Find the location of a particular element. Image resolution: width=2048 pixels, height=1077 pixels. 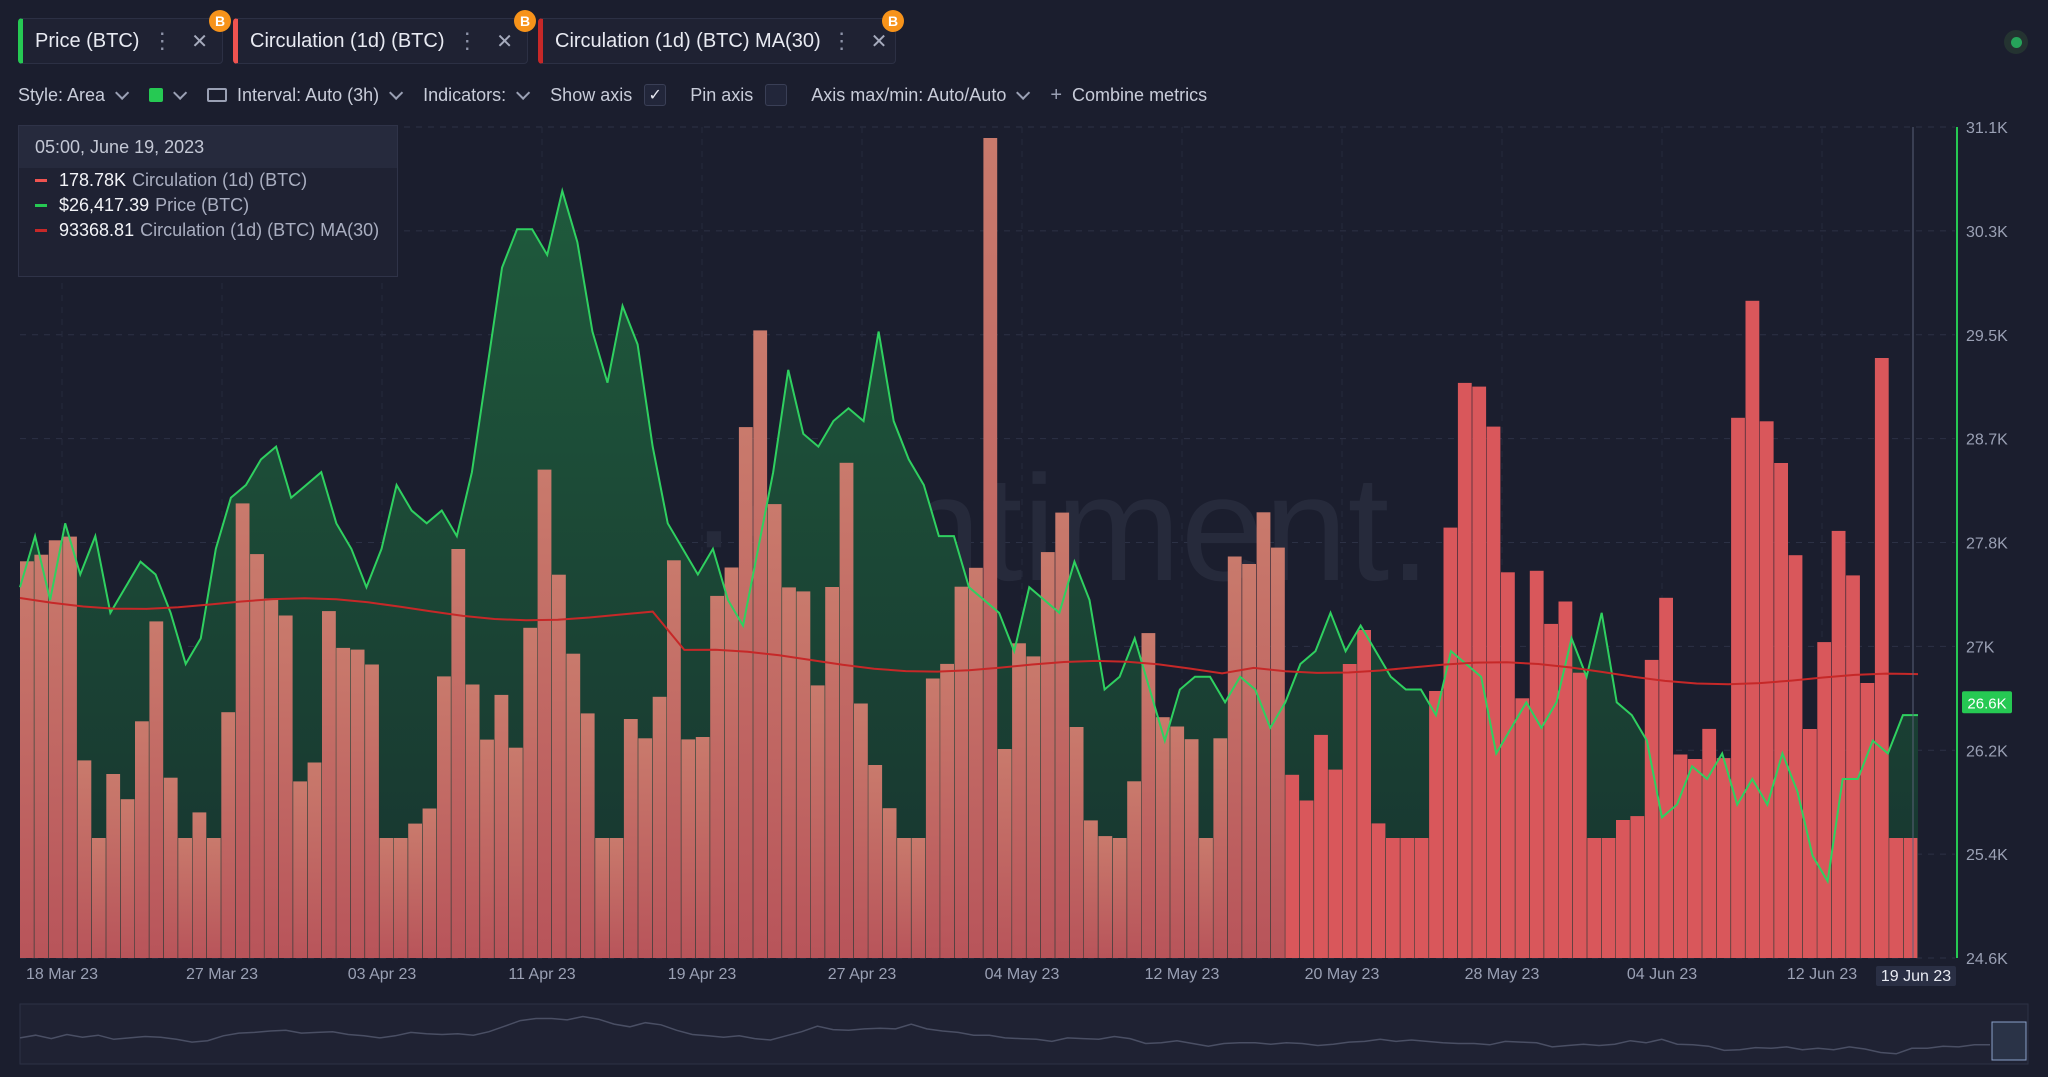

date-tick-label: 27 Apr 23 is located at coordinates (862, 974).